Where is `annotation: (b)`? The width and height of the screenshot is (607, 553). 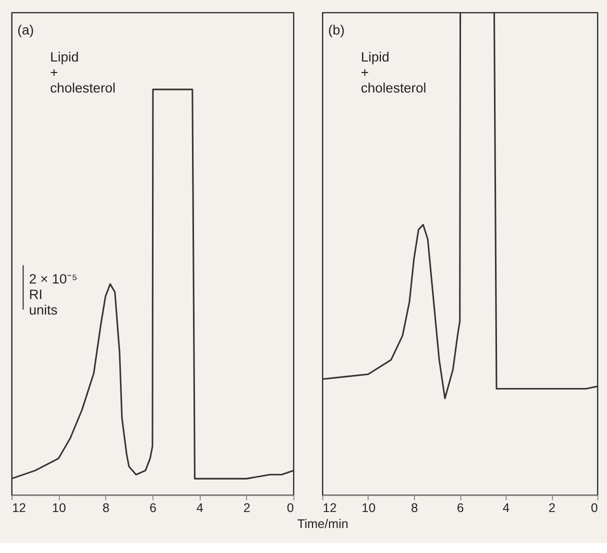
annotation: (b) is located at coordinates (336, 30).